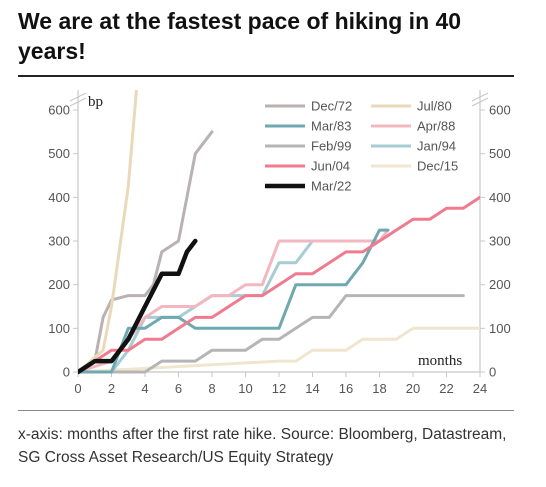 The height and width of the screenshot is (487, 546). Describe the element at coordinates (480, 99) in the screenshot. I see `right-axis-break` at that location.